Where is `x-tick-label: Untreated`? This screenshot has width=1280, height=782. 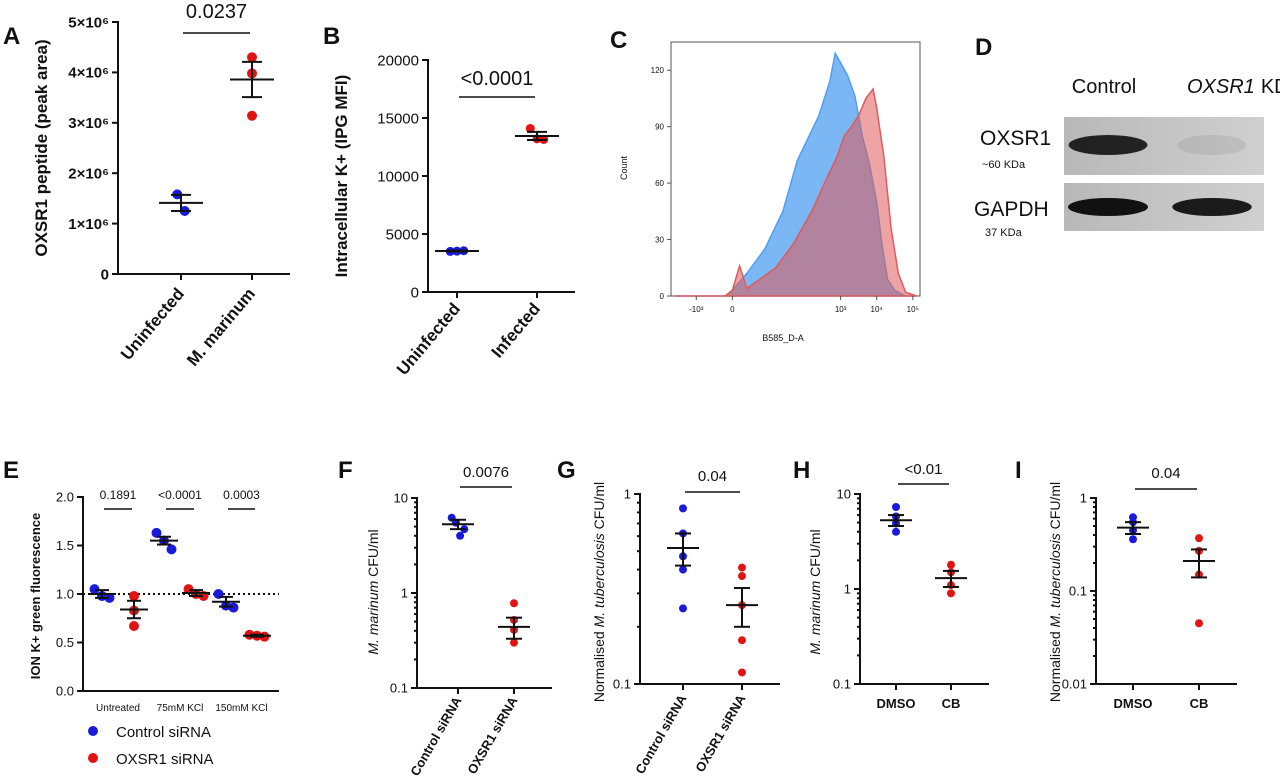 x-tick-label: Untreated is located at coordinates (118, 708).